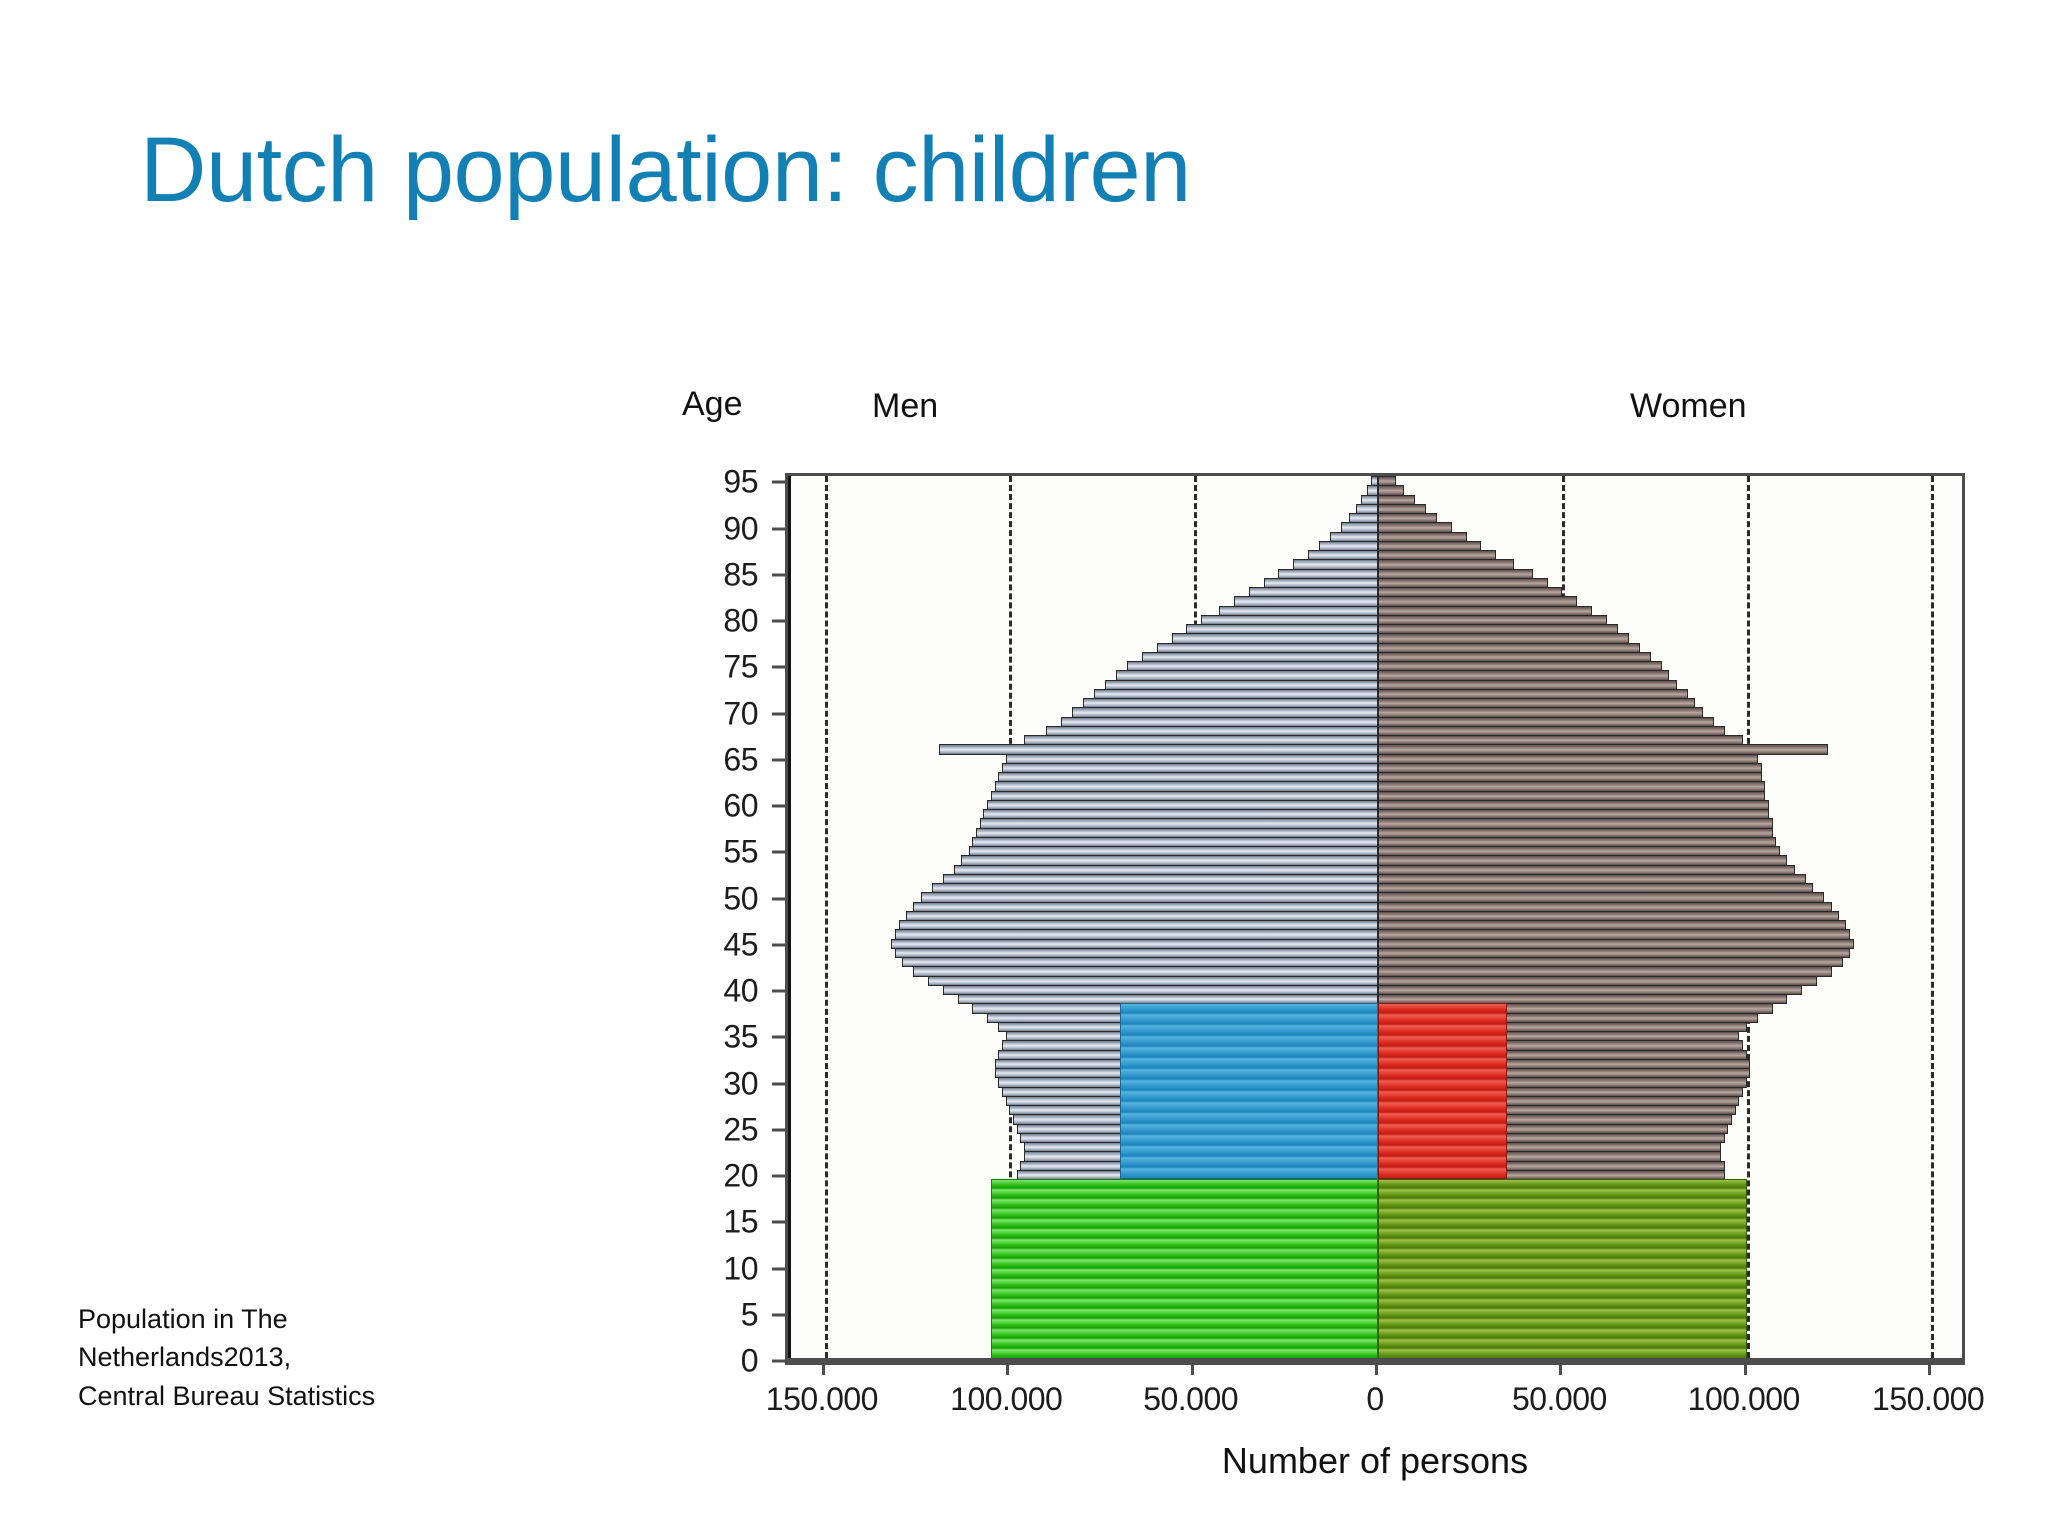 The image size is (2048, 1536). What do you see at coordinates (1375, 1399) in the screenshot?
I see `x-tick-label-3: 0` at bounding box center [1375, 1399].